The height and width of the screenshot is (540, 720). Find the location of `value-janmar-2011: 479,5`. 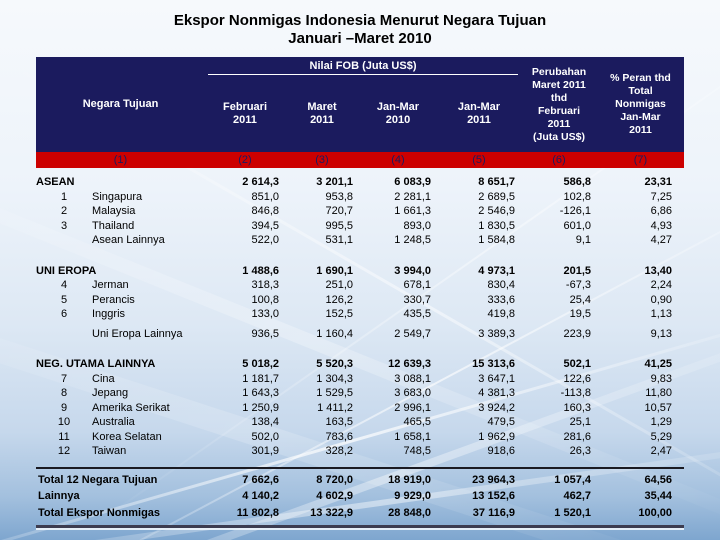

value-janmar-2011: 479,5 is located at coordinates (501, 422).